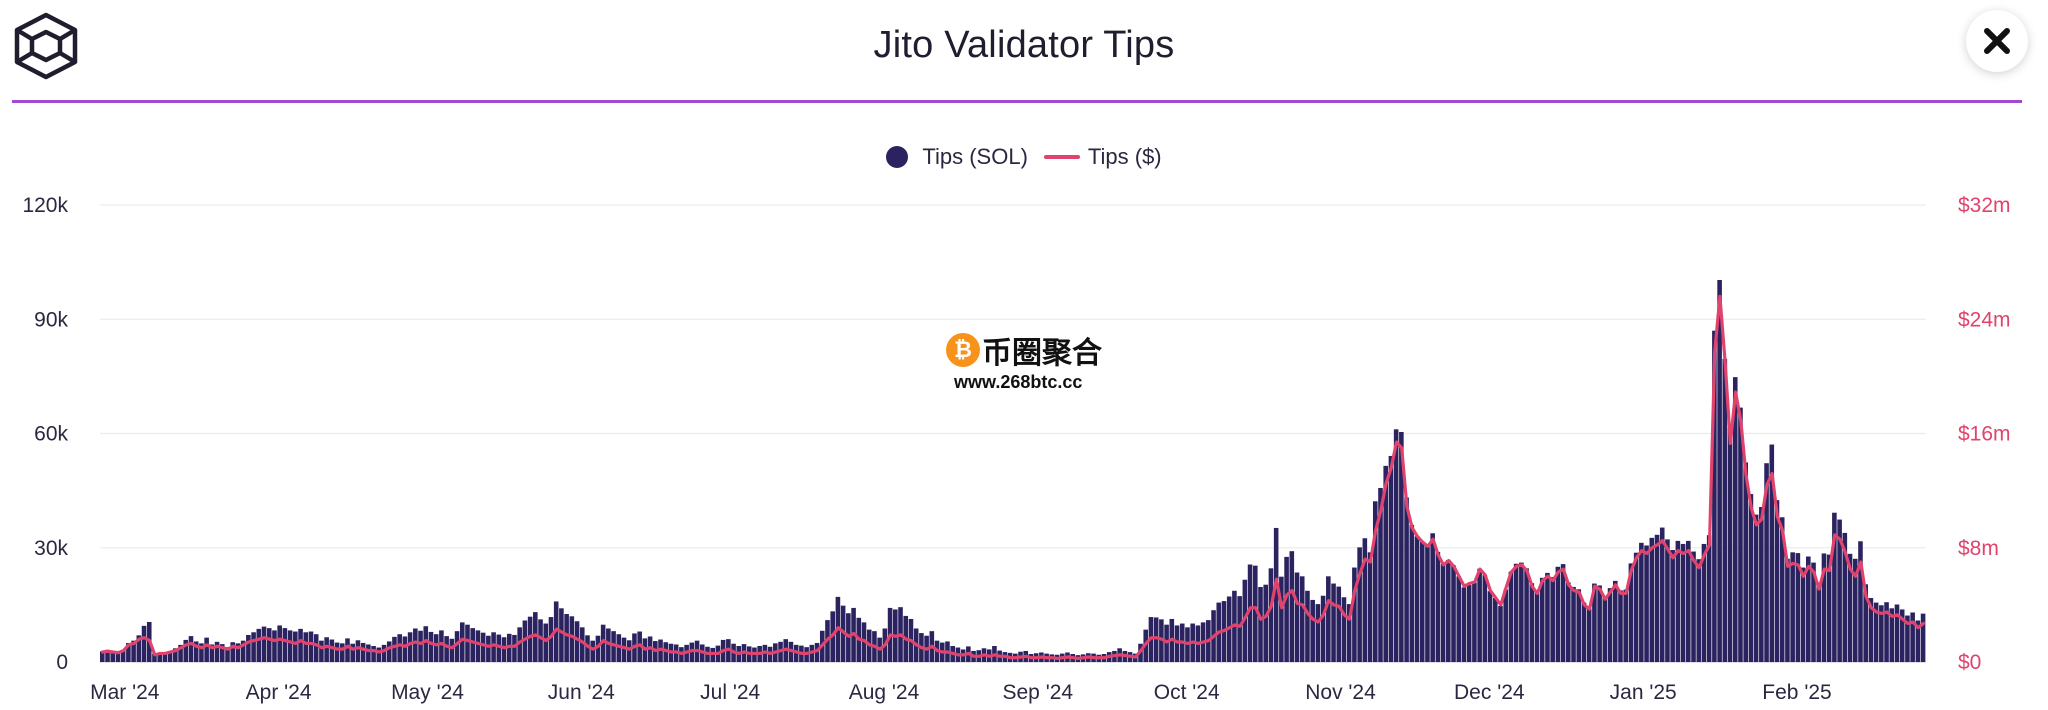  Describe the element at coordinates (1997, 41) in the screenshot. I see `close-button` at that location.